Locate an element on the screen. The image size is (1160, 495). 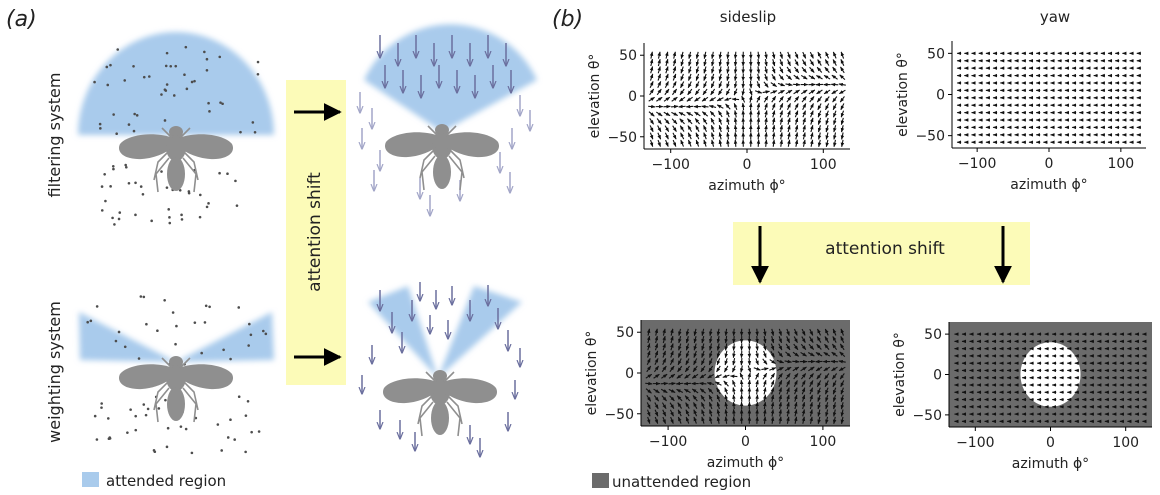
row-top-label: filtering system is located at coordinates (54, 135).